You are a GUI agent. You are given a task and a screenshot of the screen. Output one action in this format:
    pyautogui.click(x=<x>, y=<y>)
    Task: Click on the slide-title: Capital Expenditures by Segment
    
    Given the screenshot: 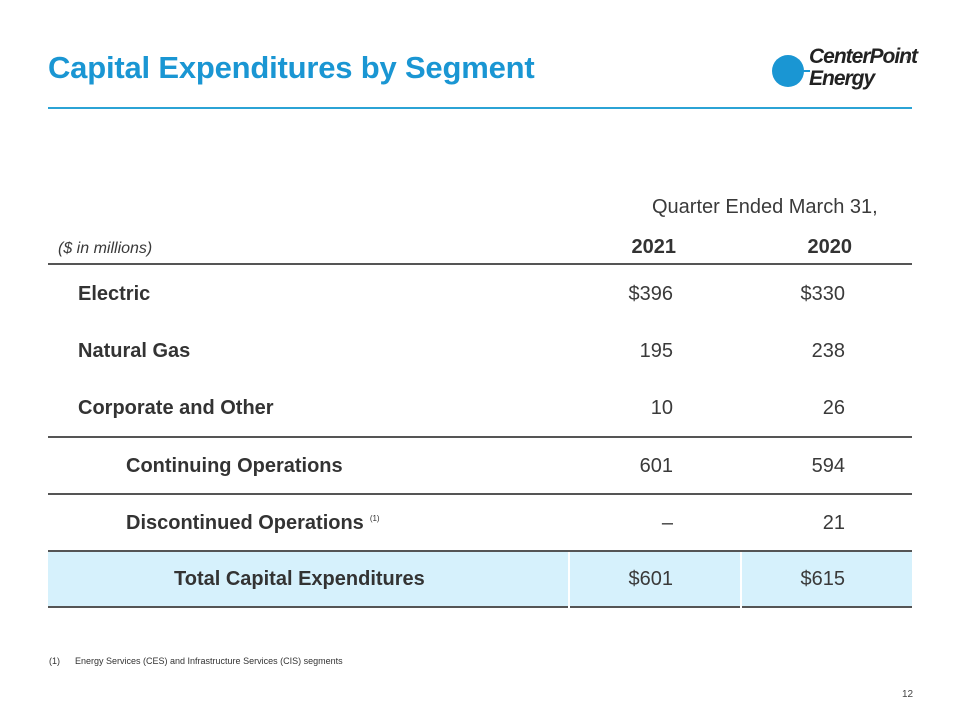 What is the action you would take?
    pyautogui.click(x=291, y=67)
    